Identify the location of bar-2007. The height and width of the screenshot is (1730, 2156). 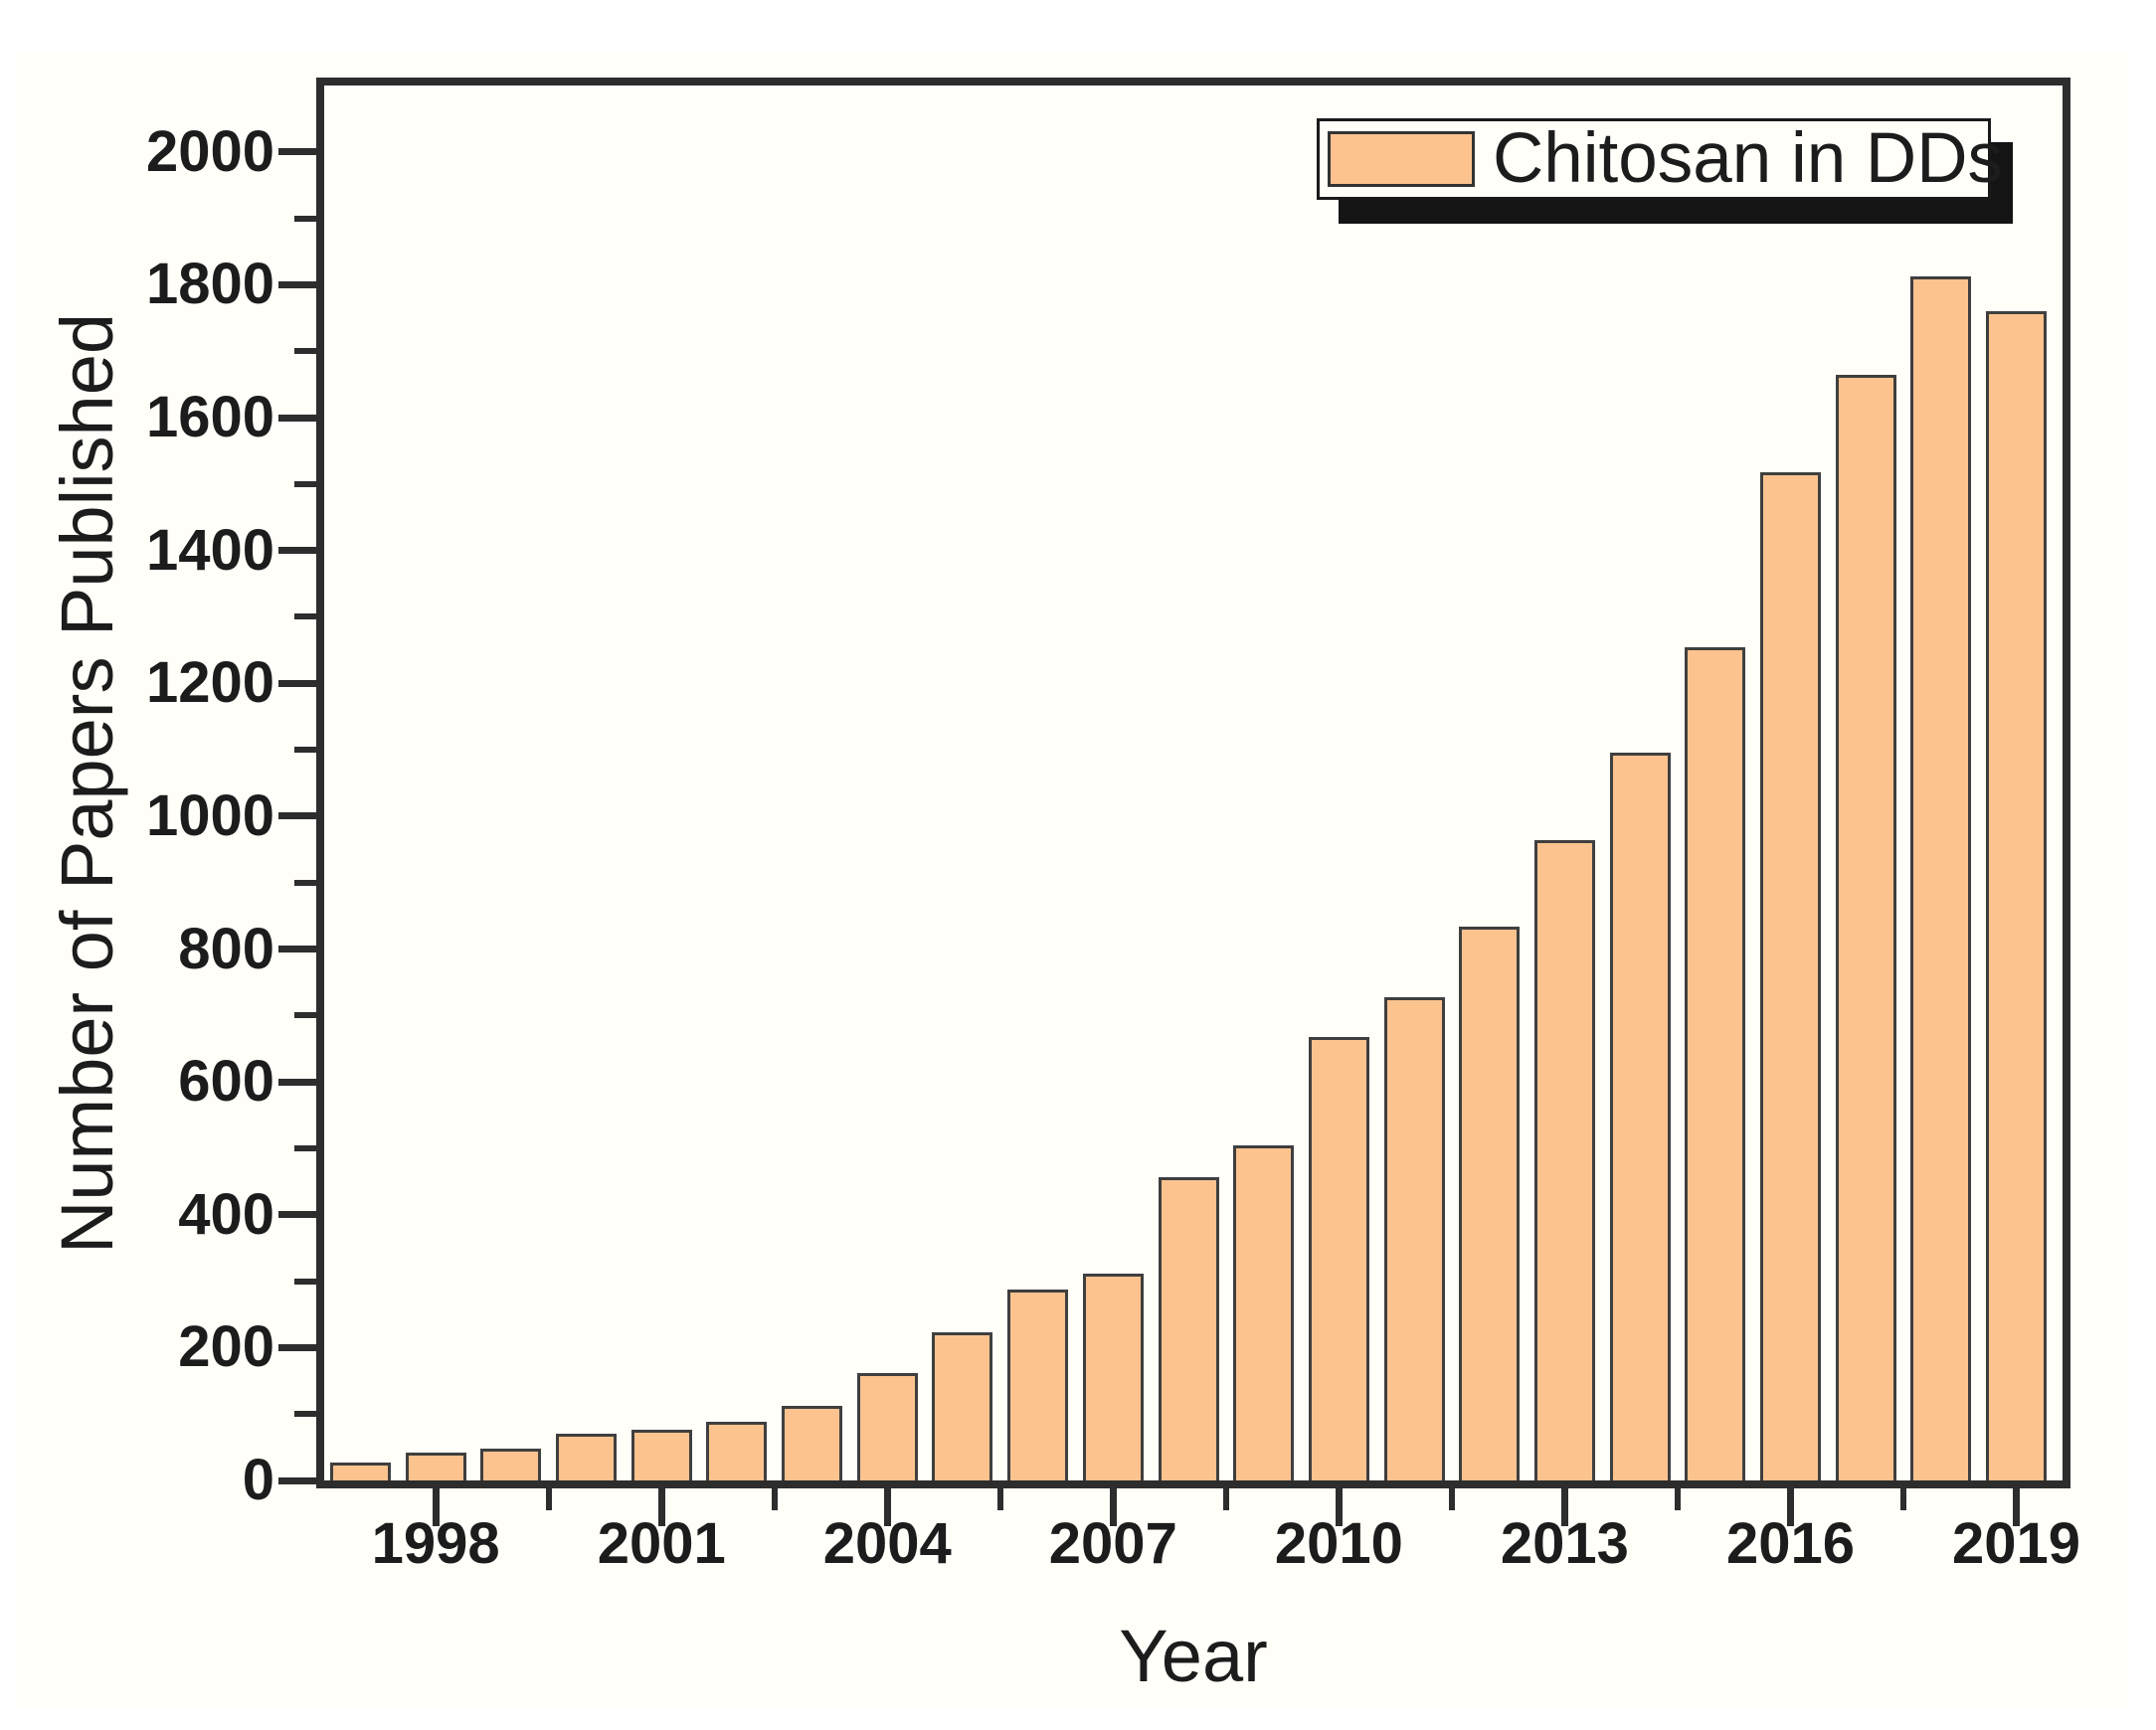
(1113, 1377).